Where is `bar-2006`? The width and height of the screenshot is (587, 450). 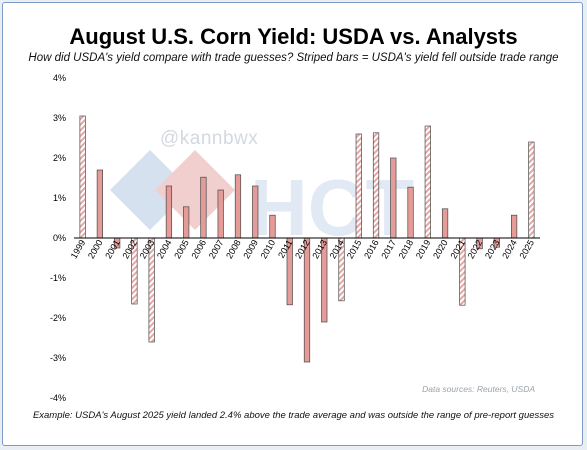 bar-2006 is located at coordinates (203, 207).